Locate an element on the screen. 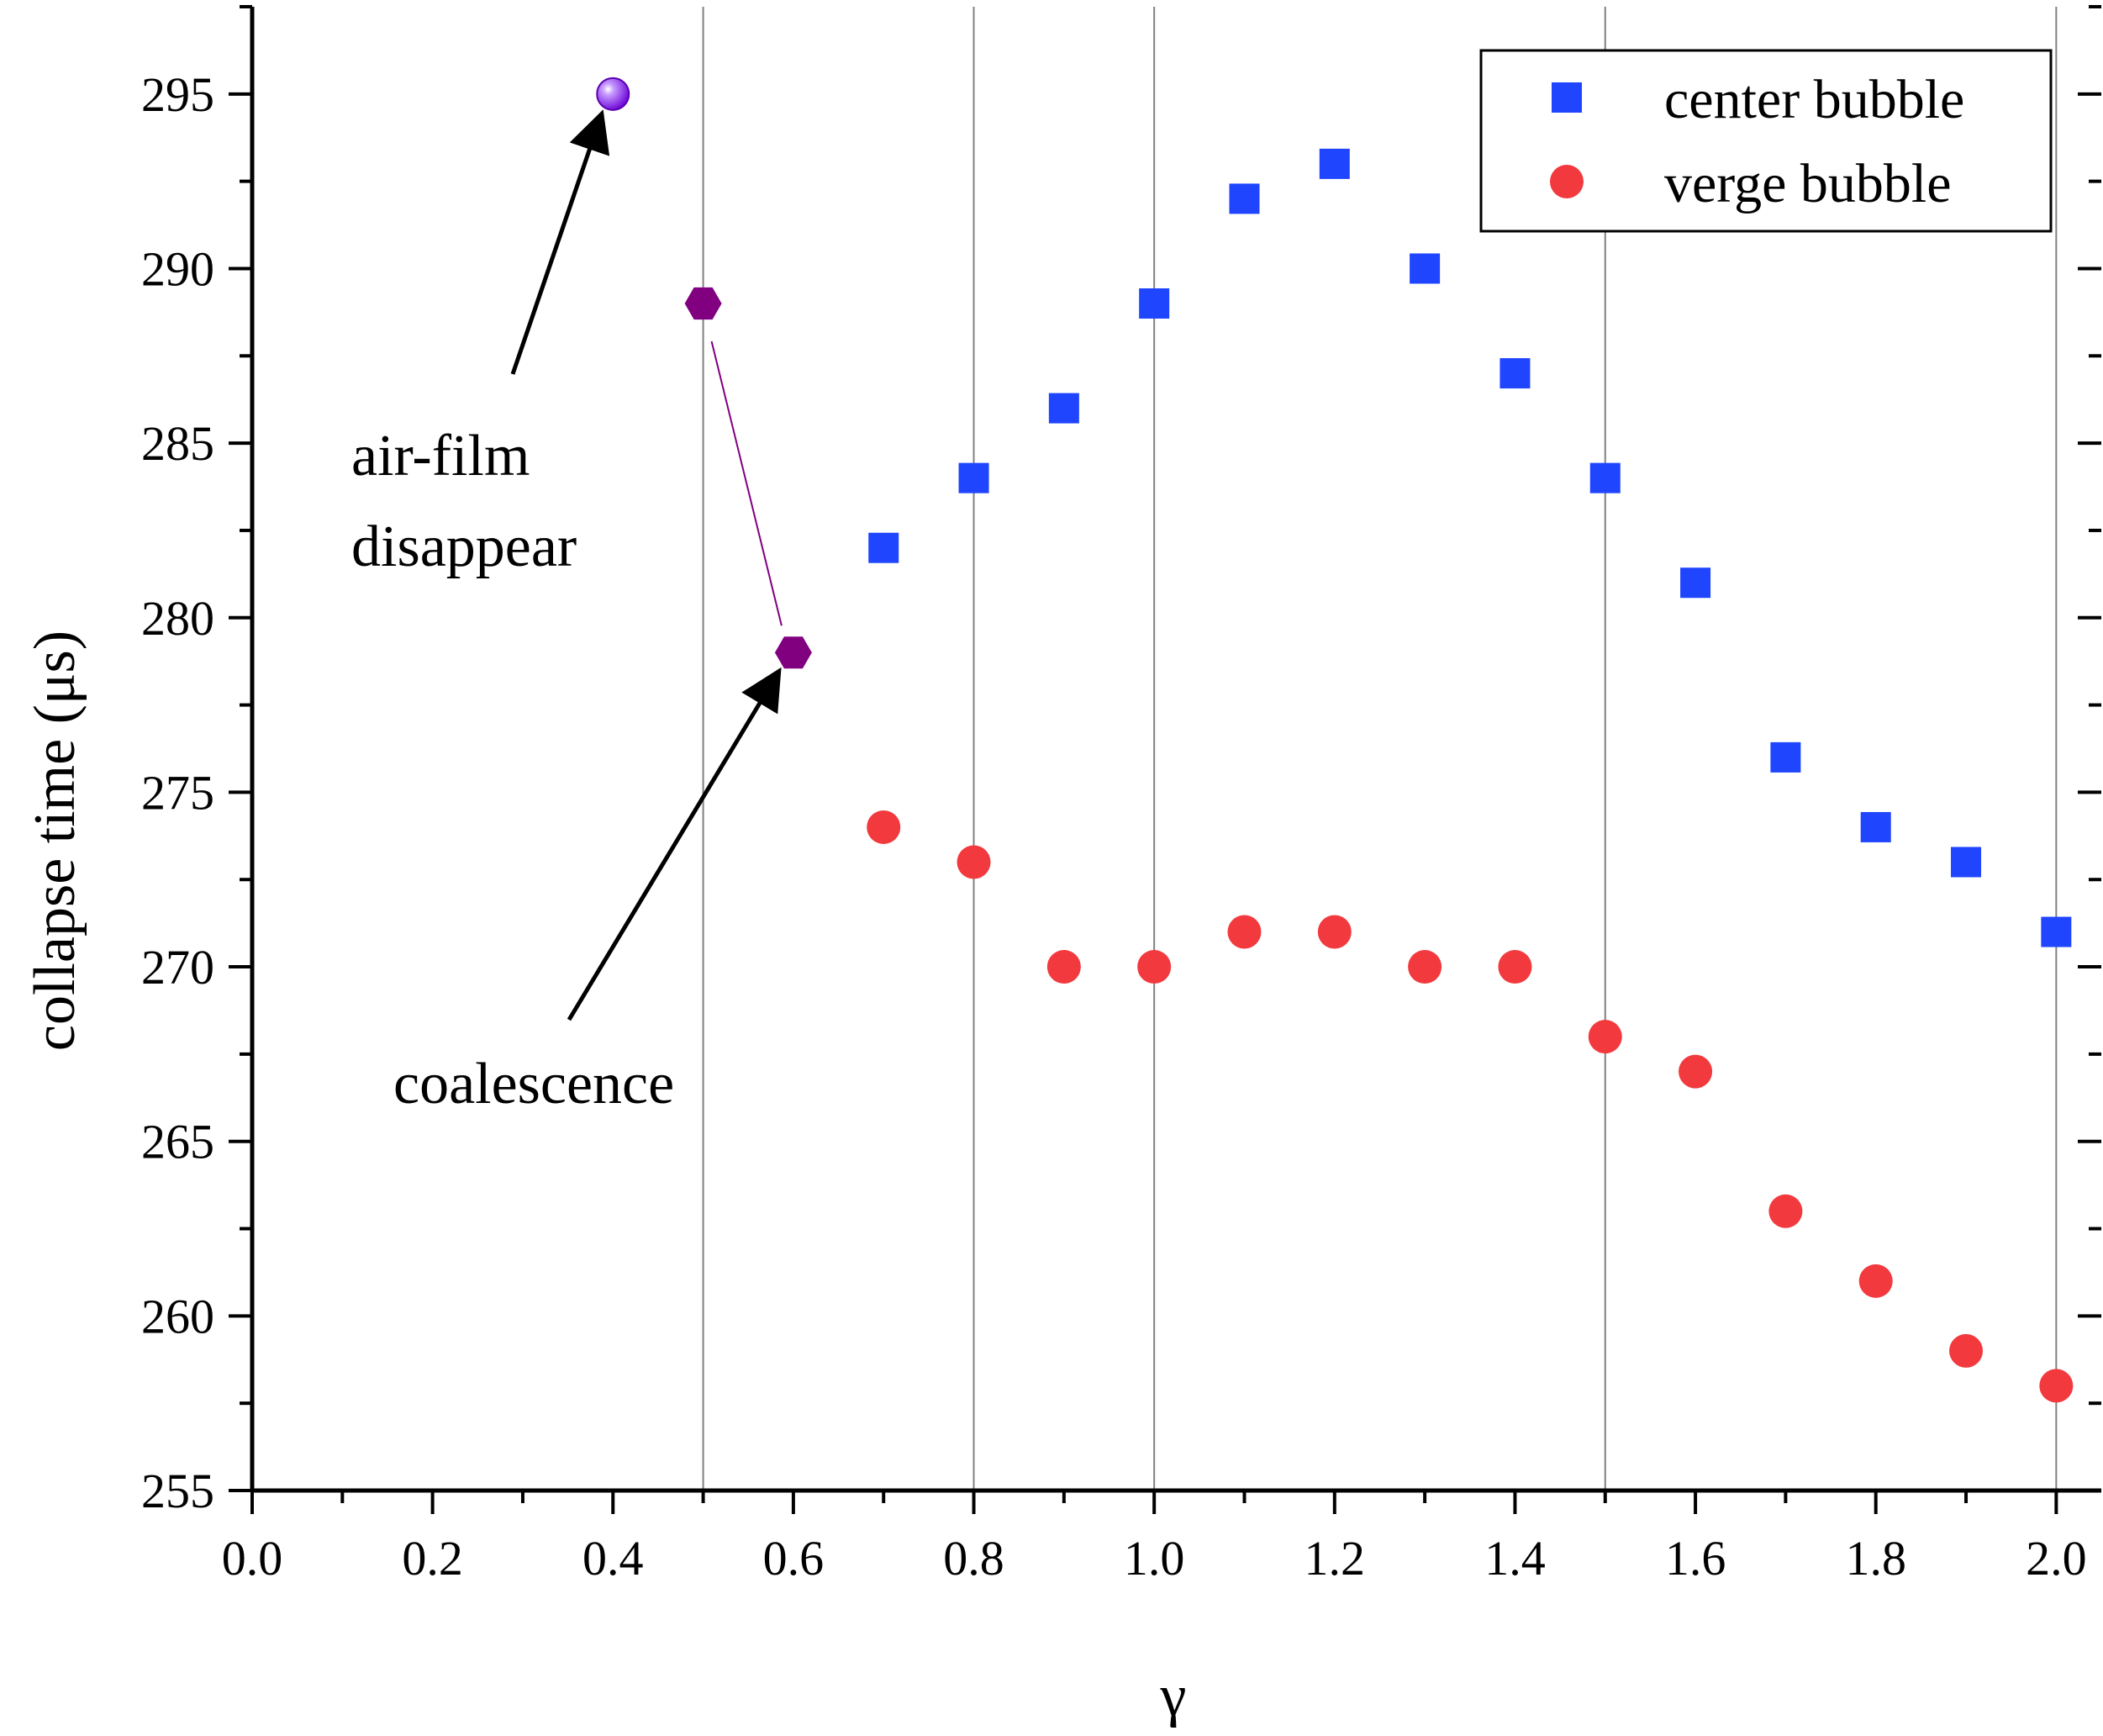 Image resolution: width=2103 pixels, height=1736 pixels. y-tick-label: 275 is located at coordinates (177, 792).